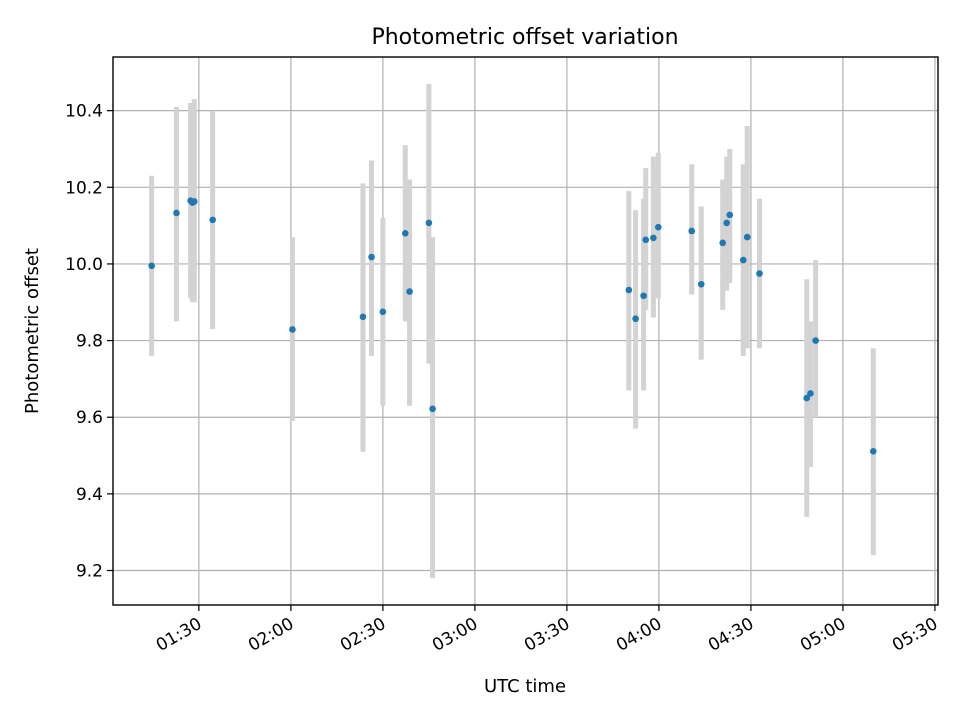  I want to click on y-axis-ticks: 9.2 9.4 9.6 9.8 10.0 10.2 10.4, so click(89, 342).